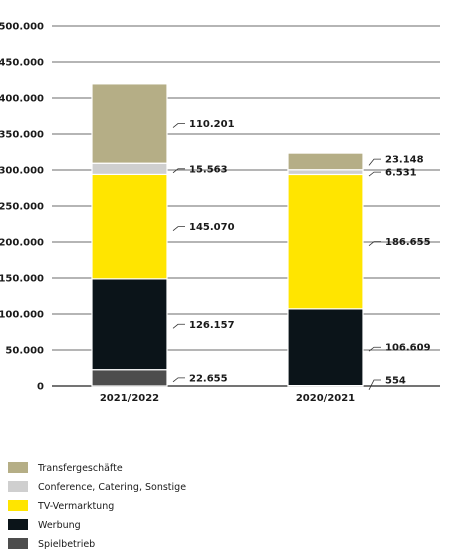  I want to click on data-label: 145.070, so click(212, 227).